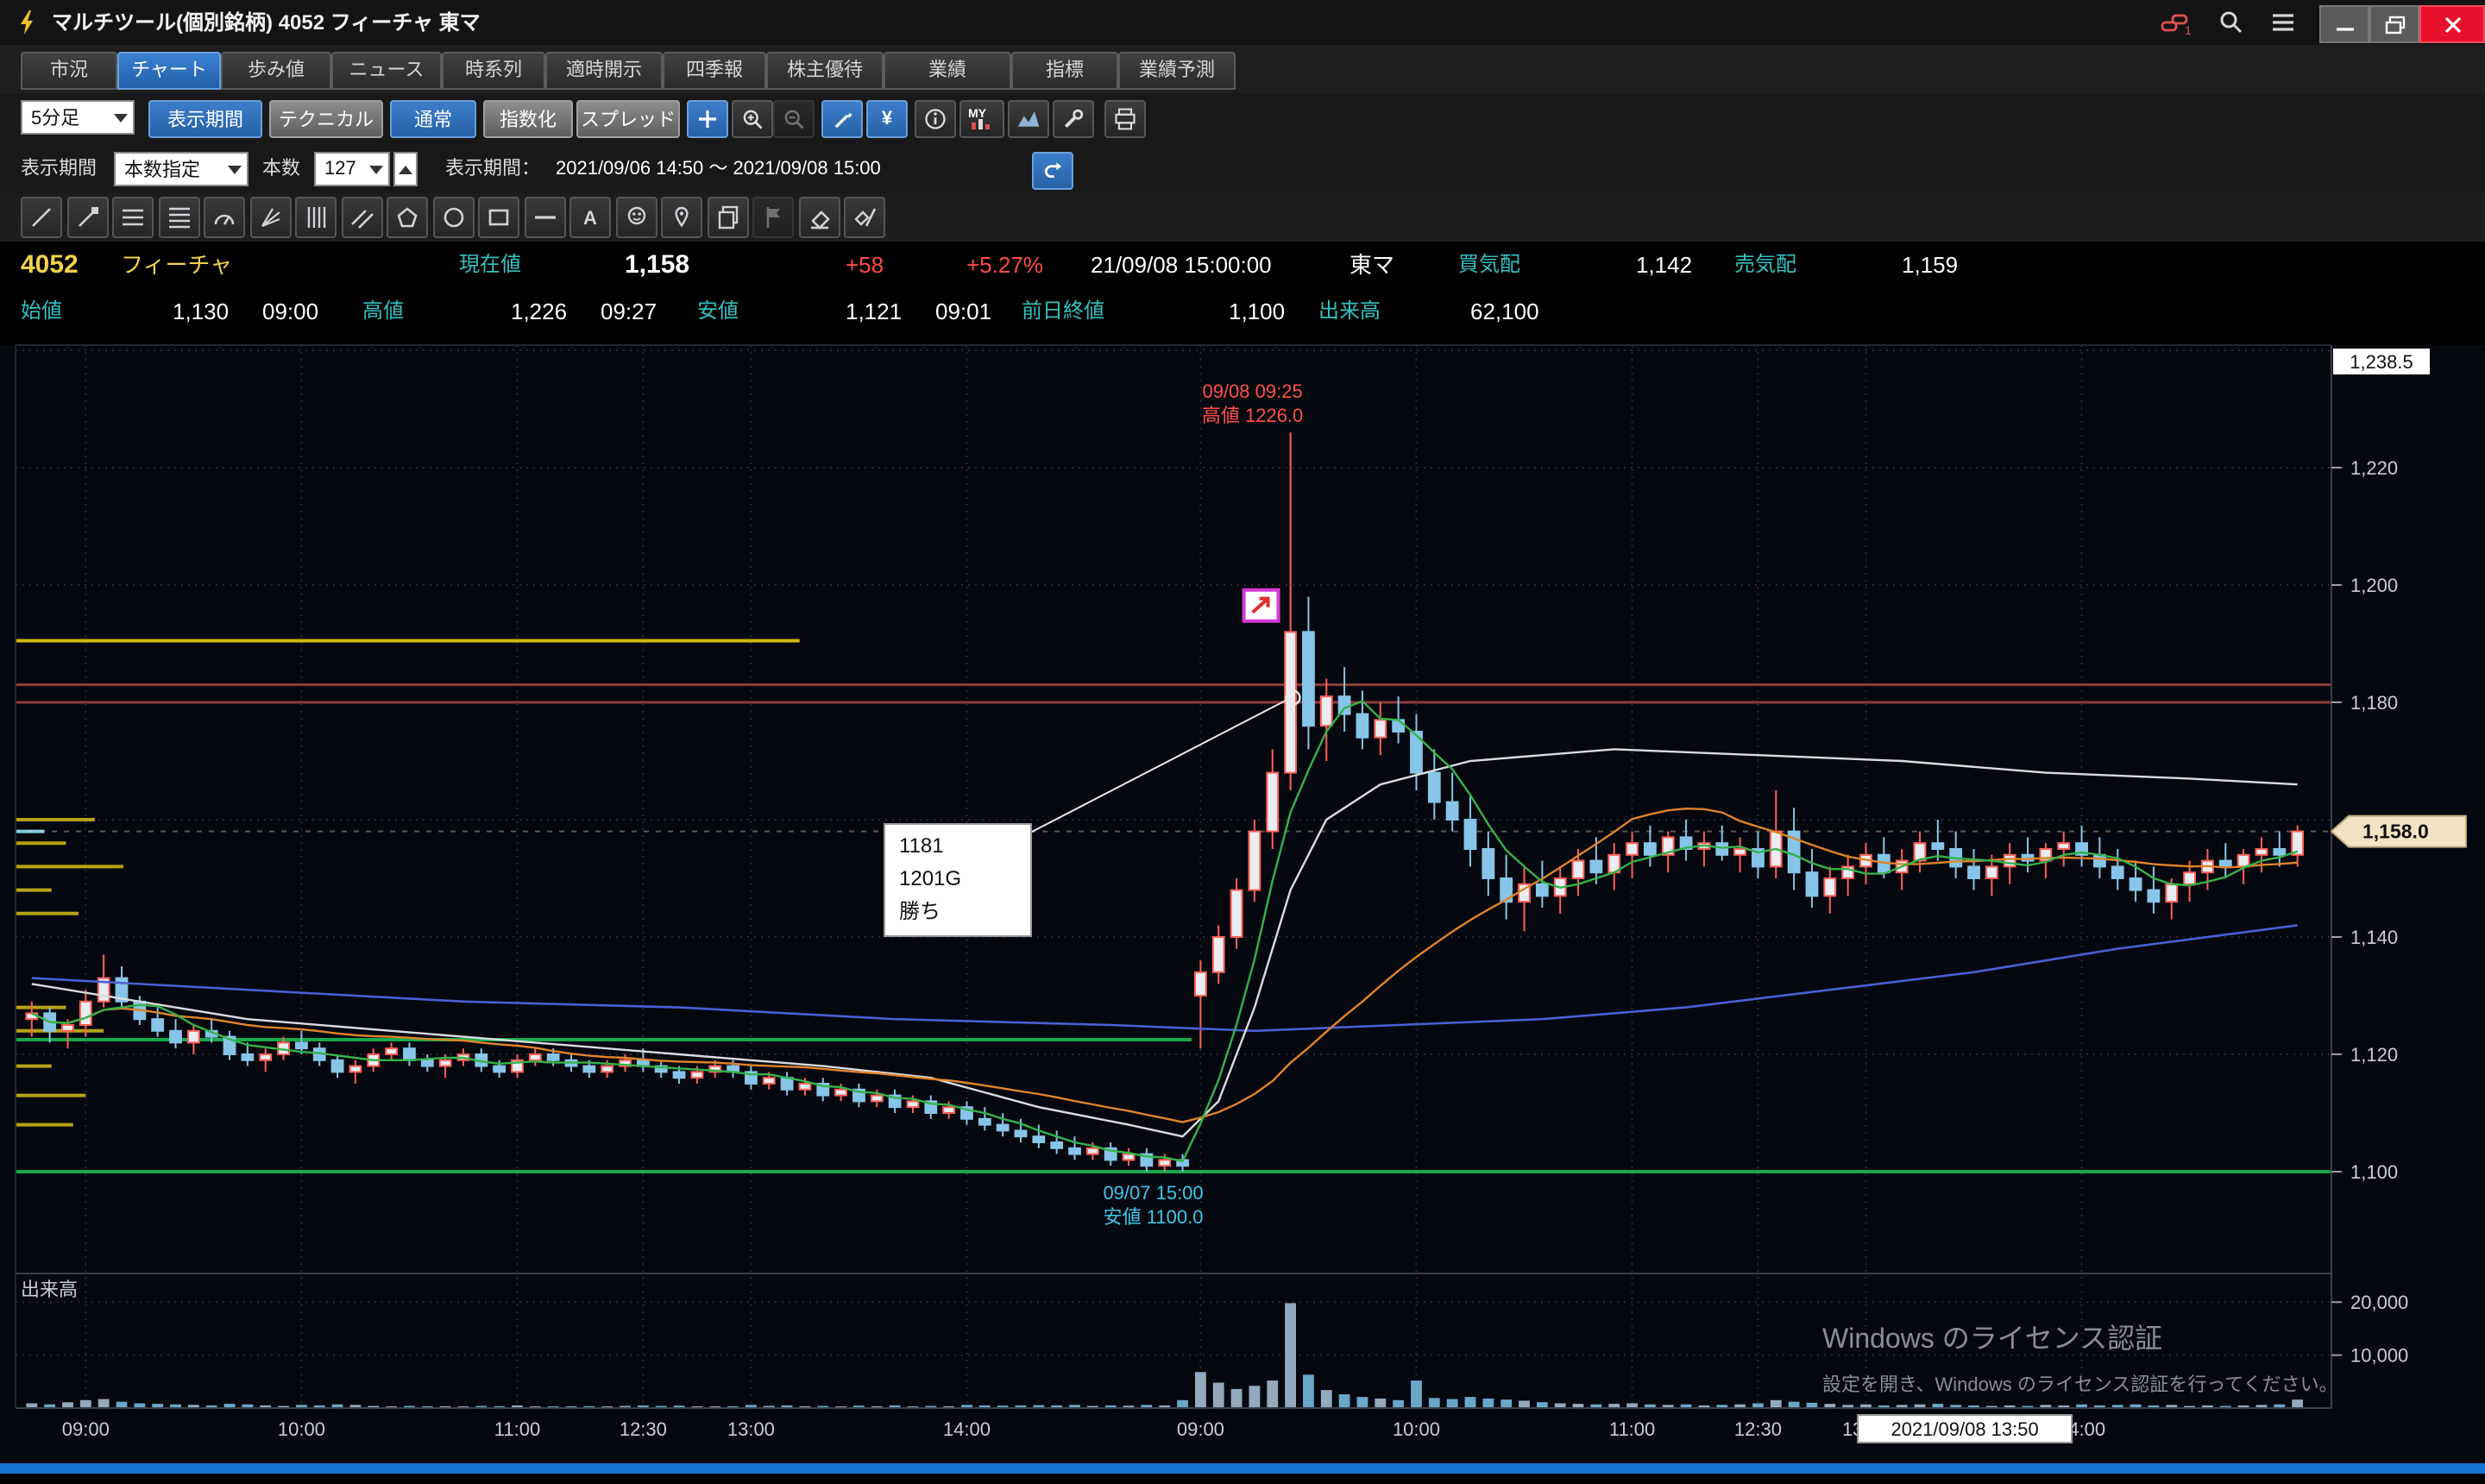 This screenshot has width=2485, height=1484. Describe the element at coordinates (281, 169) in the screenshot. I see `count-label: 本数` at that location.